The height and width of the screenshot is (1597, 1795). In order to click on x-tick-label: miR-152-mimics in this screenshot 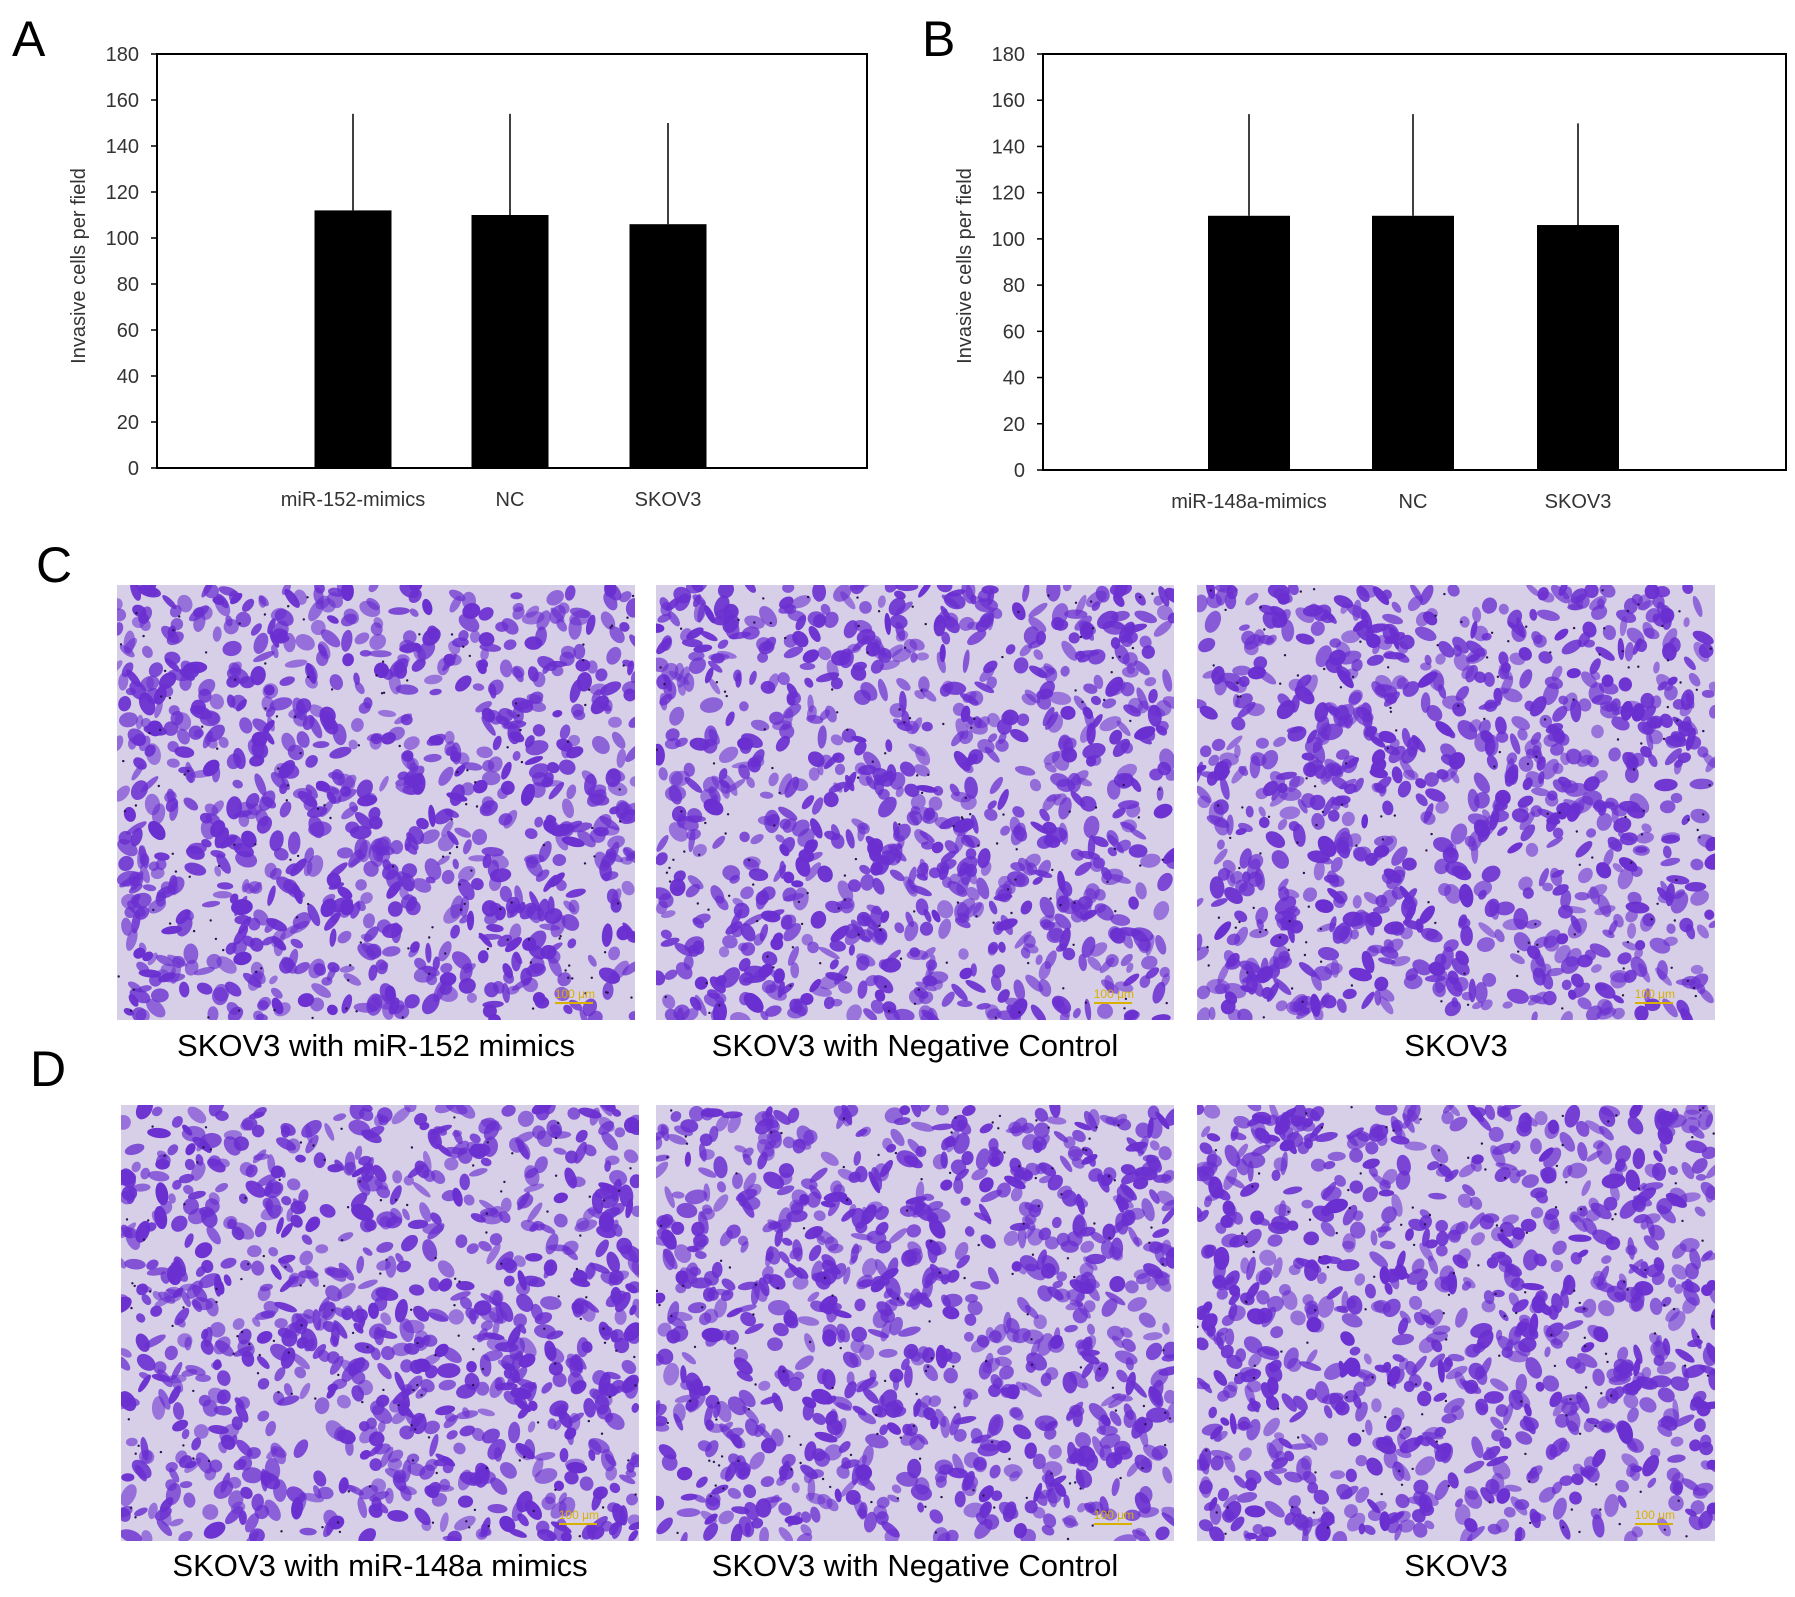, I will do `click(353, 500)`.